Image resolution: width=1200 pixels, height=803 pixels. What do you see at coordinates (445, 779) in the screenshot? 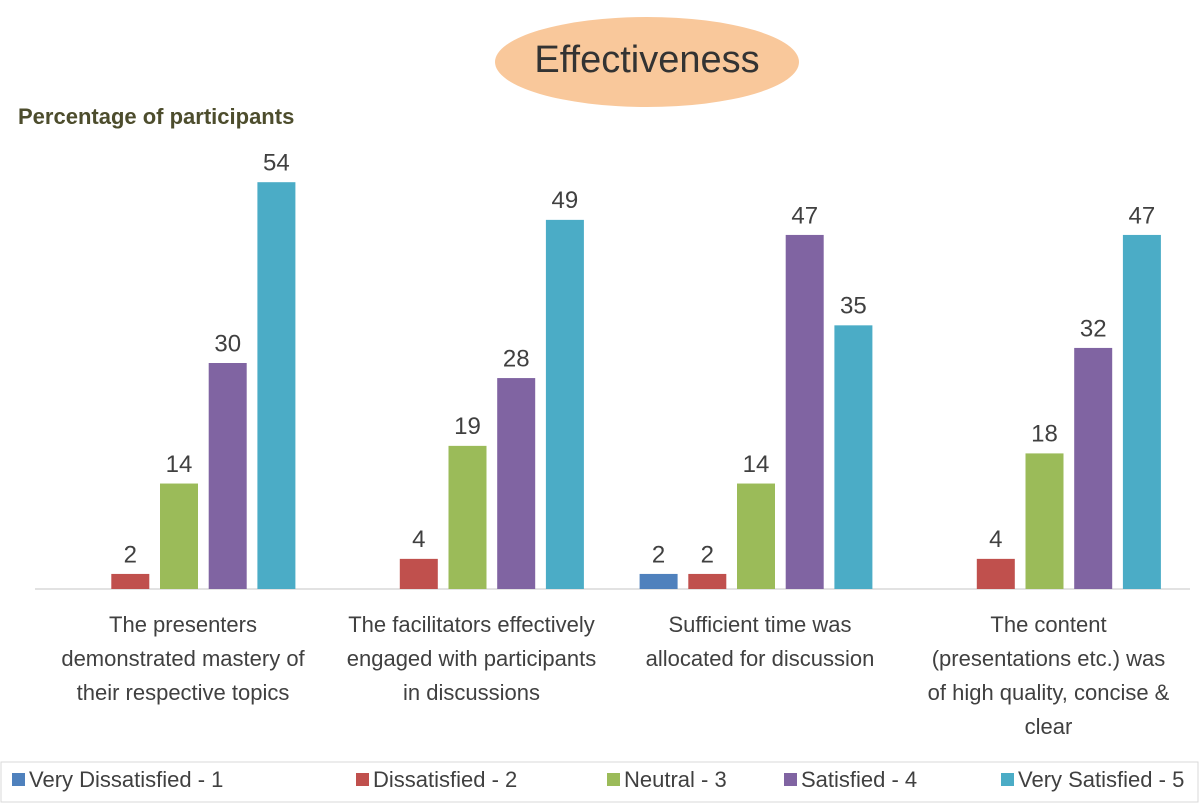
I see `legend-label: Dissatisfied - 2` at bounding box center [445, 779].